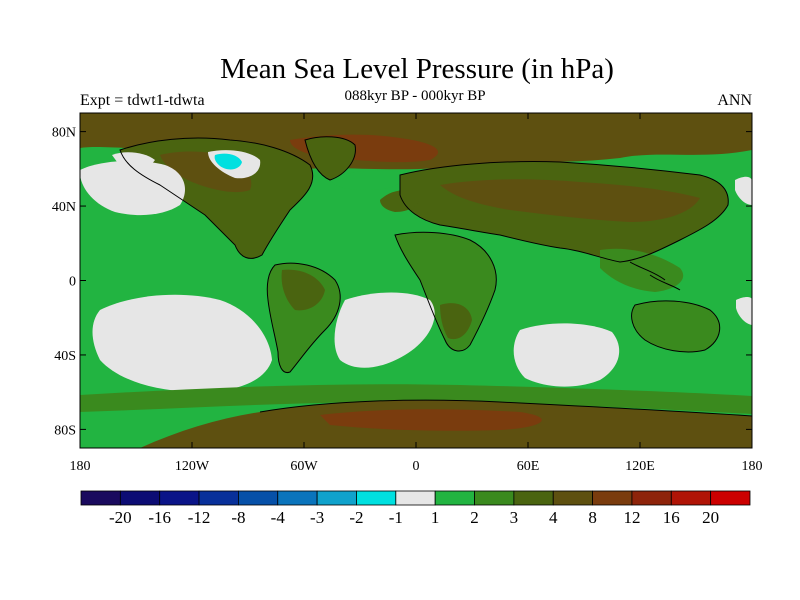  What do you see at coordinates (655, 276) in the screenshot?
I see `coast-islands` at bounding box center [655, 276].